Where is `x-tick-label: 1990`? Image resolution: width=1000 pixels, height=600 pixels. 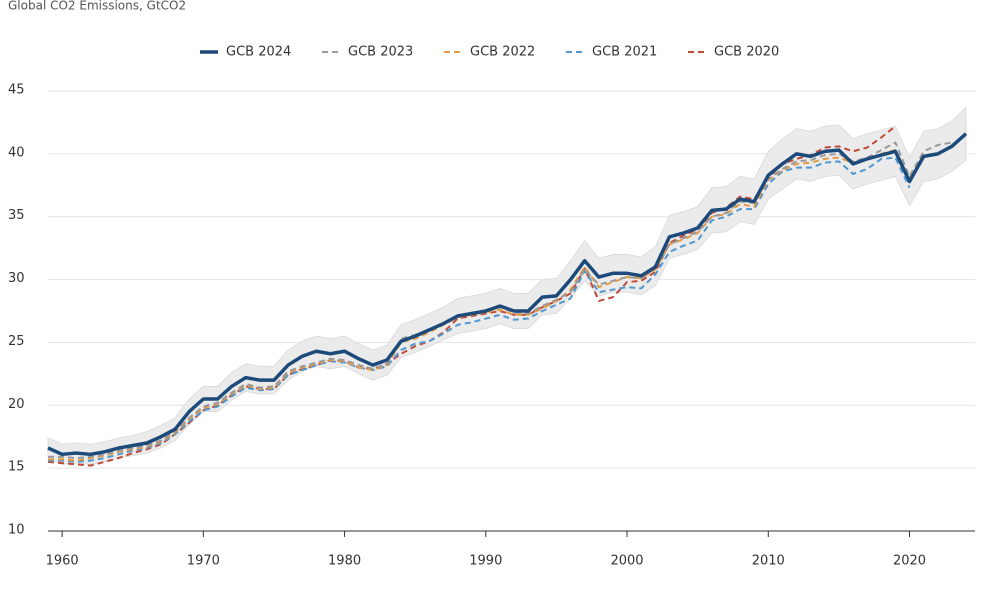 x-tick-label: 1990 is located at coordinates (485, 561).